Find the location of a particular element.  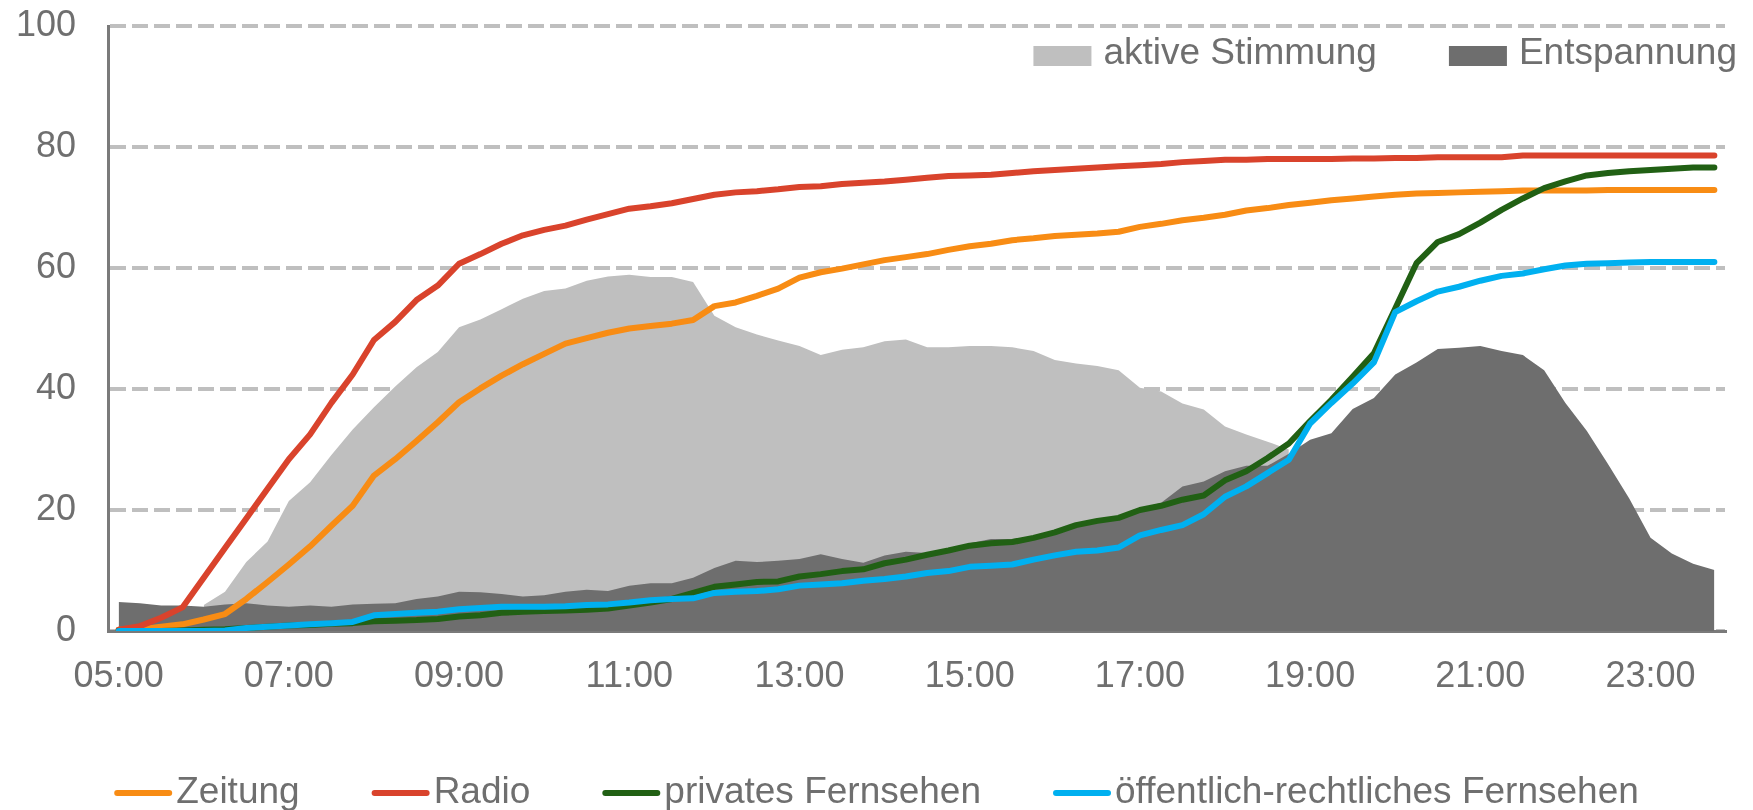

y-tick-label: 60 is located at coordinates (55, 265).